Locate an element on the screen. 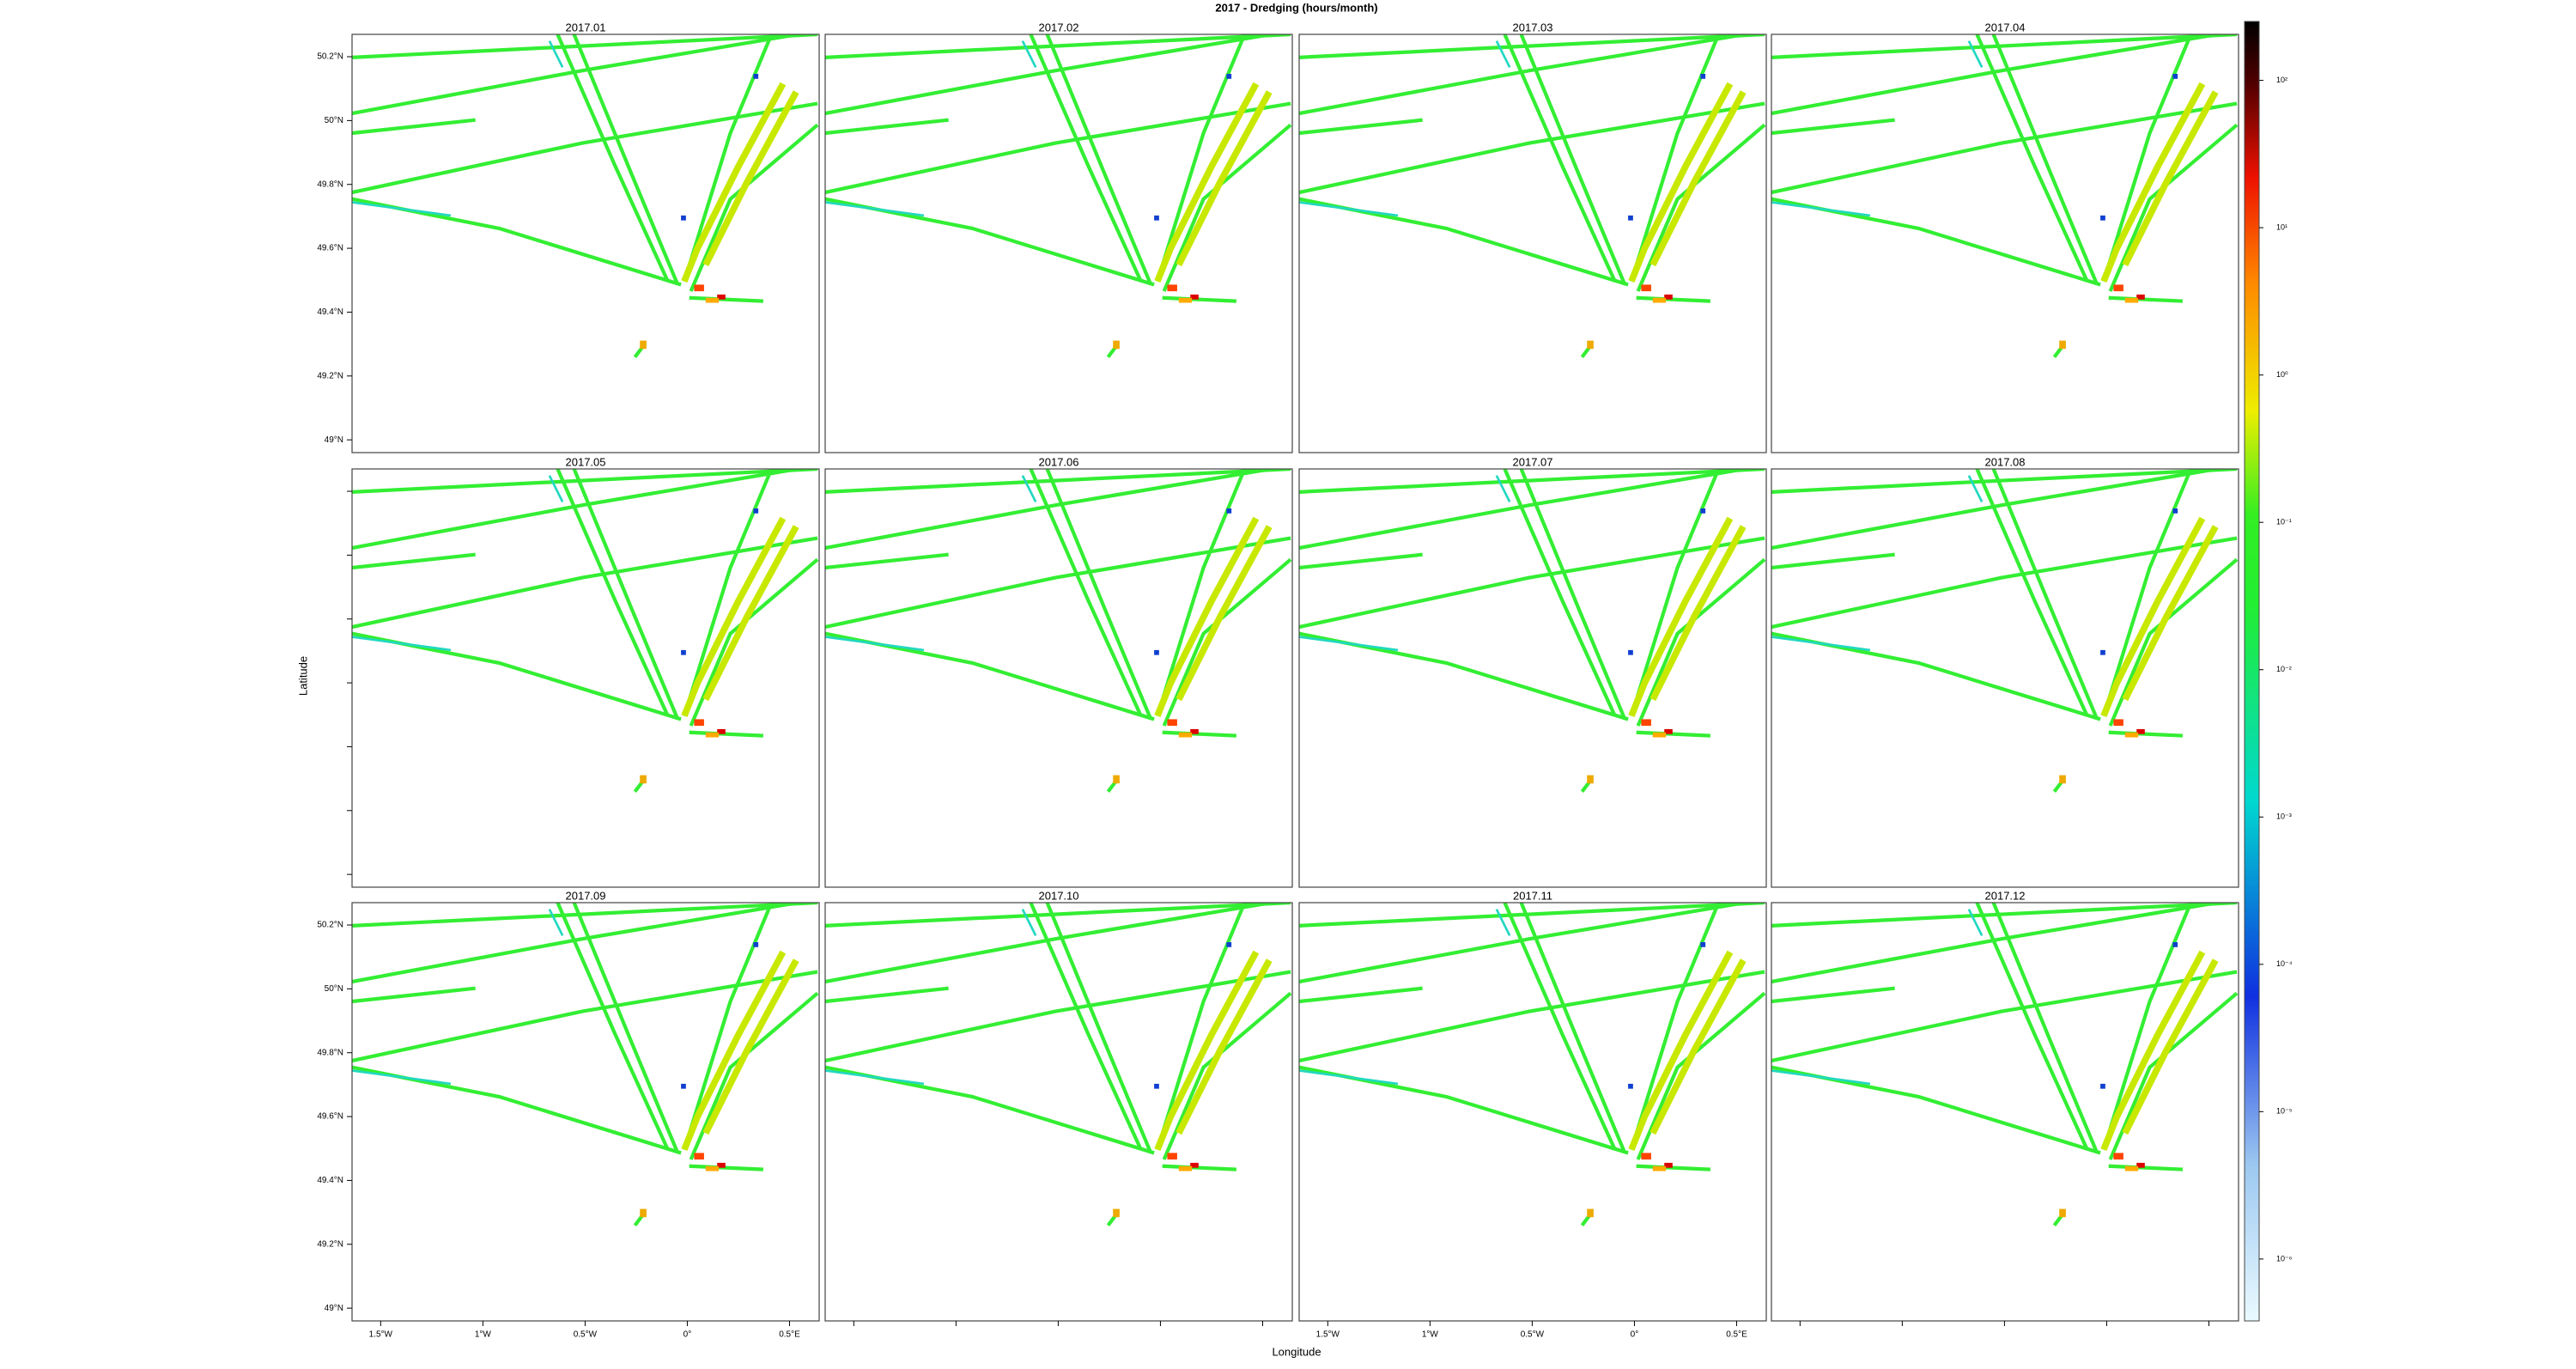  panel-title: 2017.05 is located at coordinates (586, 461).